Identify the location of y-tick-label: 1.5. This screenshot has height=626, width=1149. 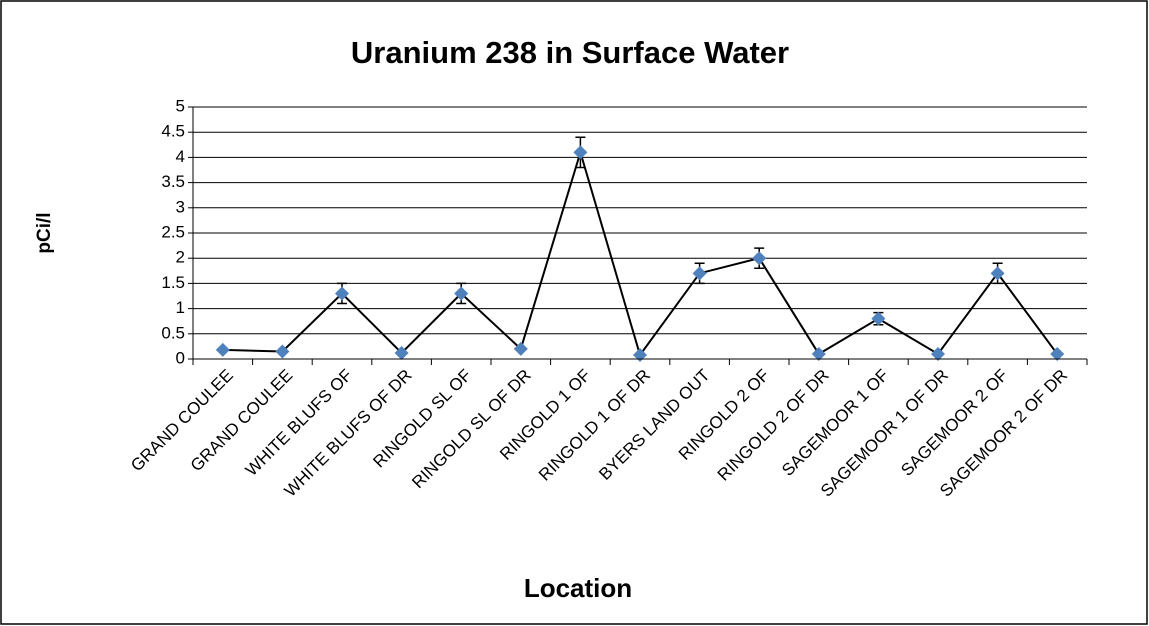
(173, 282).